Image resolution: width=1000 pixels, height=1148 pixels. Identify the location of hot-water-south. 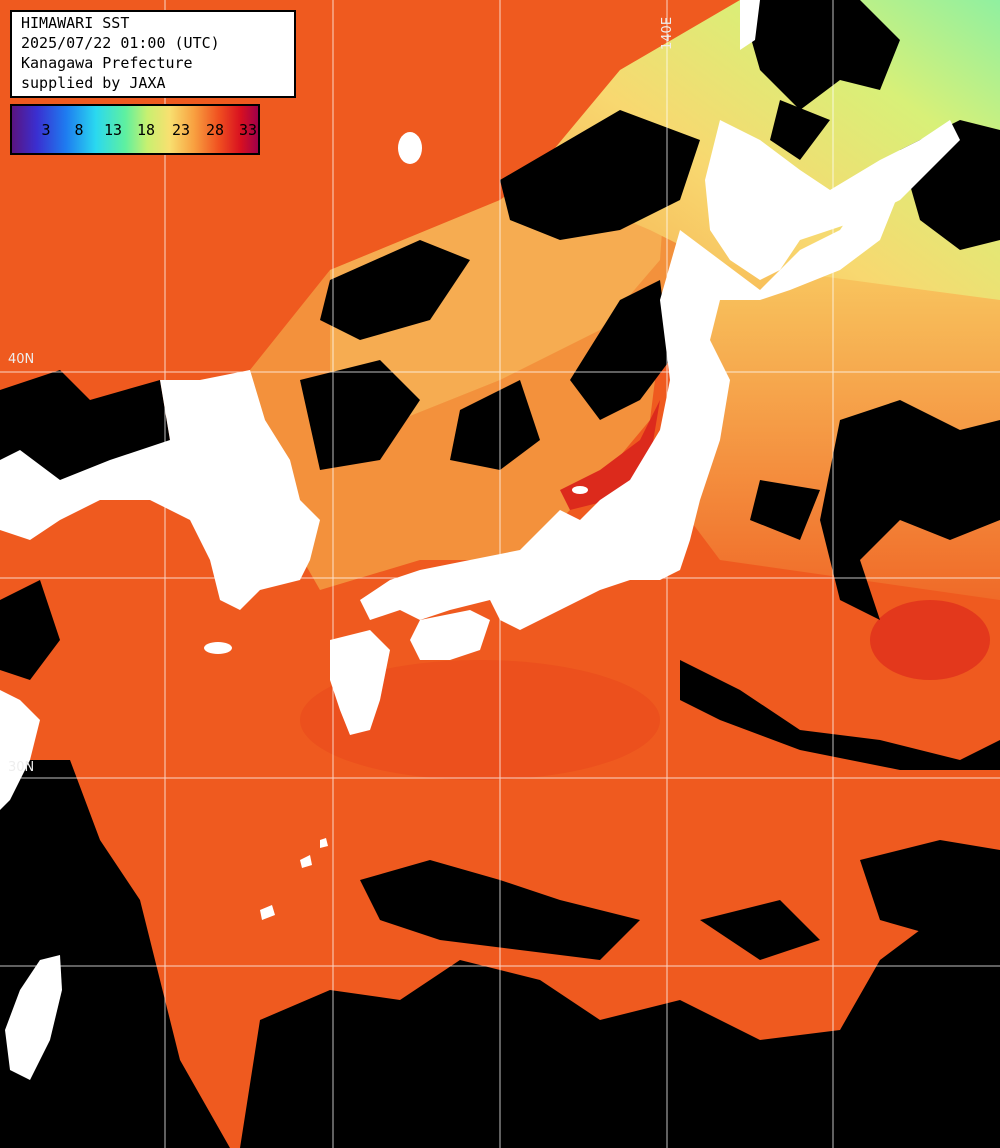
(480, 720).